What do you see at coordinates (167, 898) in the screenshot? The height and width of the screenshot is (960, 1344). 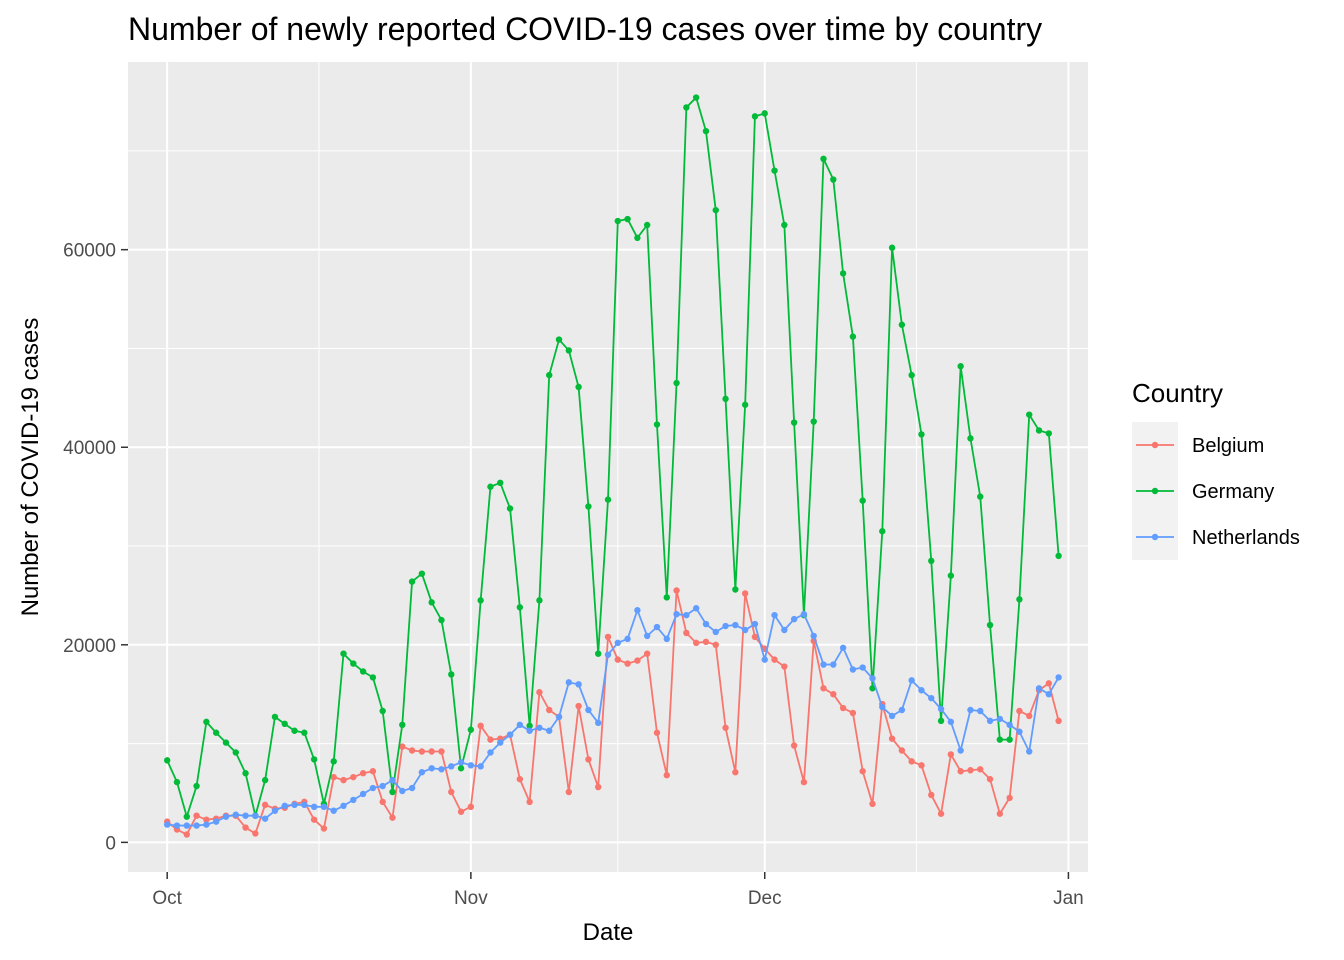 I see `x-tick-label: Oct` at bounding box center [167, 898].